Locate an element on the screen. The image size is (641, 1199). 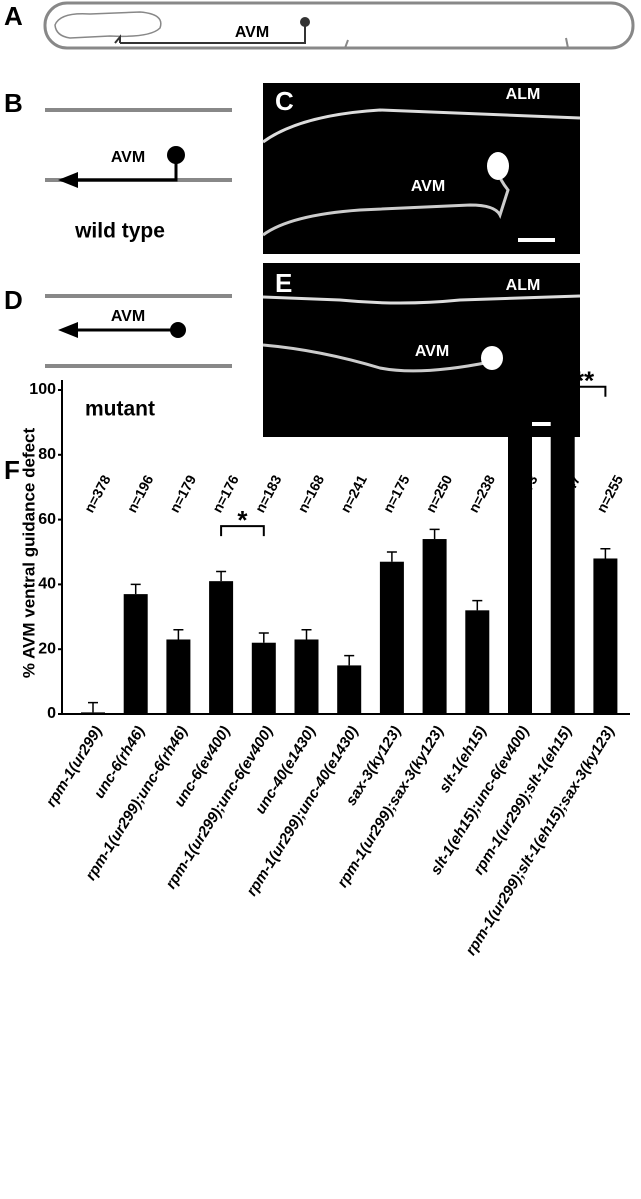
y-tick-label: 60 is located at coordinates (47, 519).